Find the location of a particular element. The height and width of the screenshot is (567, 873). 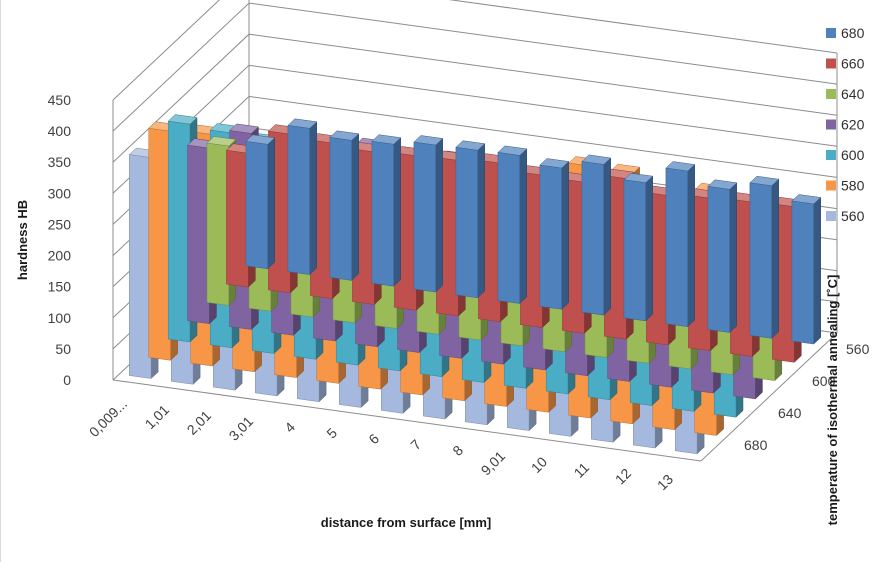

depth-tick-label: 640 is located at coordinates (790, 413).